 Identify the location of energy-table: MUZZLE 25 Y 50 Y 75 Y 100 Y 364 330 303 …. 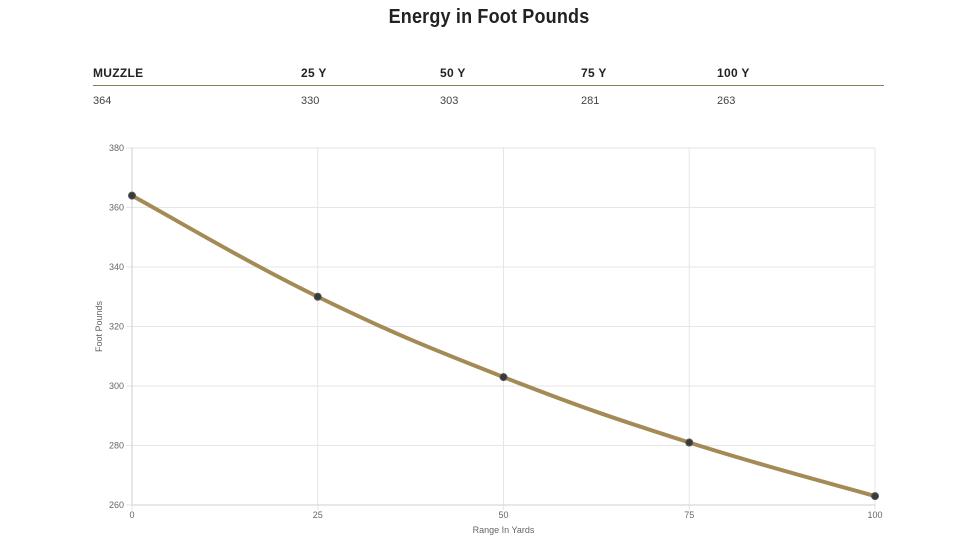
(488, 87).